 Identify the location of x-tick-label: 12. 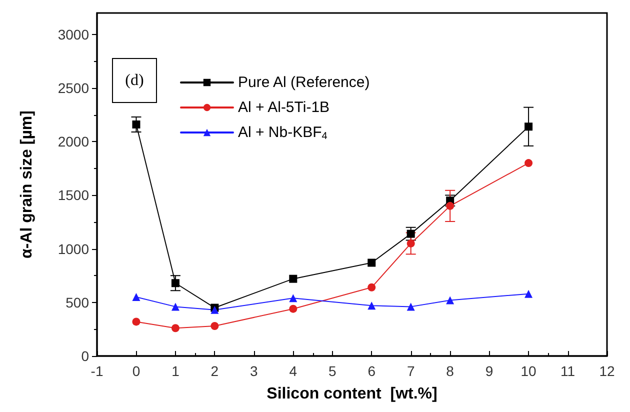
(607, 371).